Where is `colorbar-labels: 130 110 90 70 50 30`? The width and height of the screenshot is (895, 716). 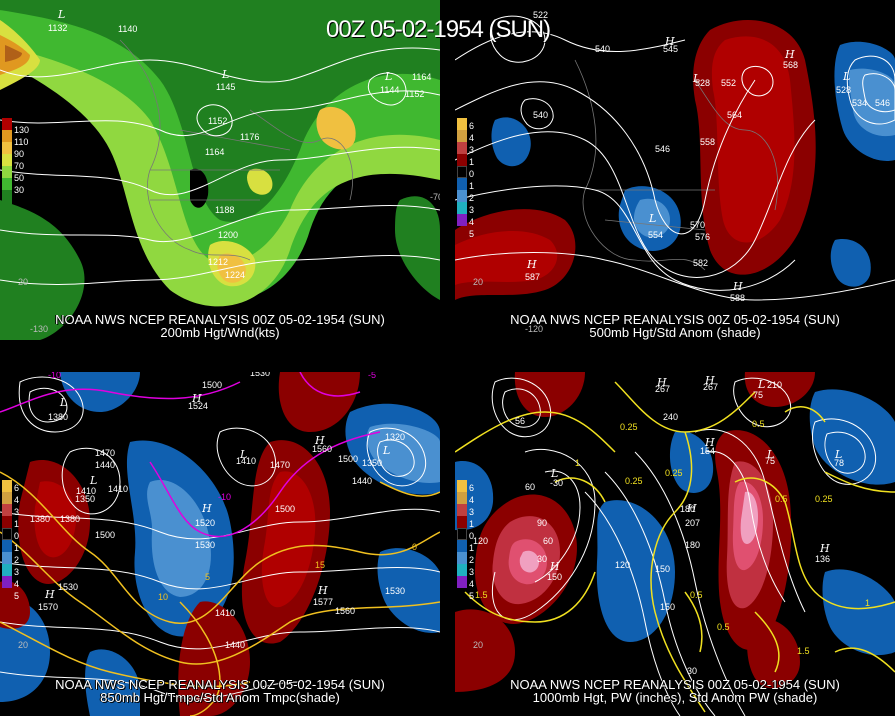 colorbar-labels: 130 110 90 70 50 30 is located at coordinates (22, 160).